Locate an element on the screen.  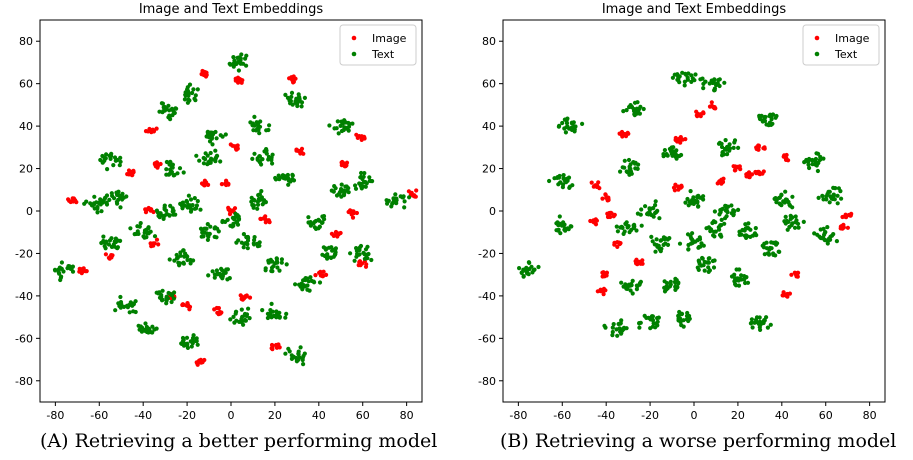
x-tick-label: -40 is located at coordinates (606, 415).